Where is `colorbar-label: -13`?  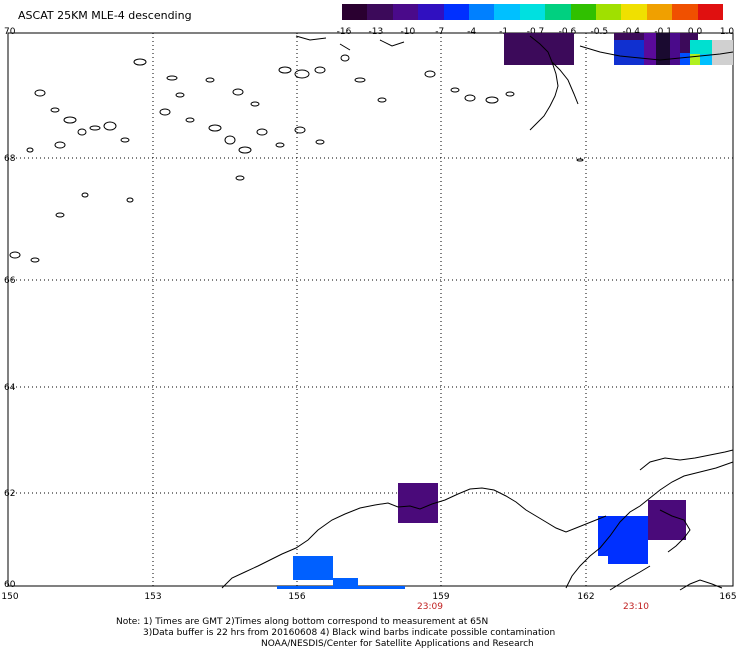 colorbar-label: -13 is located at coordinates (376, 32).